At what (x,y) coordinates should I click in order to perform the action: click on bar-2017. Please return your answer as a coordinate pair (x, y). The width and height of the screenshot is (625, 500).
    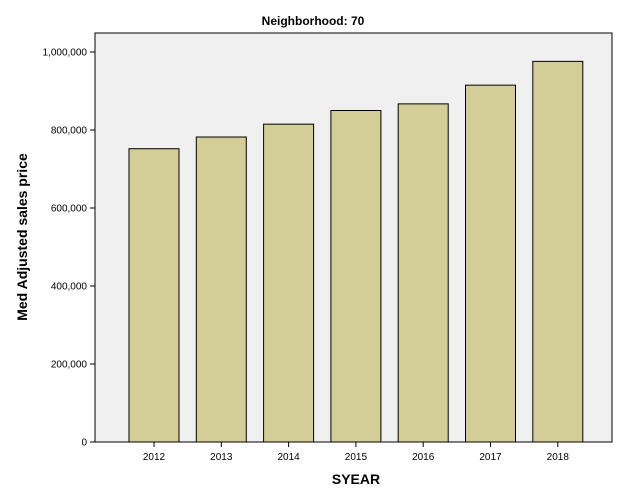
    Looking at the image, I should click on (490, 263).